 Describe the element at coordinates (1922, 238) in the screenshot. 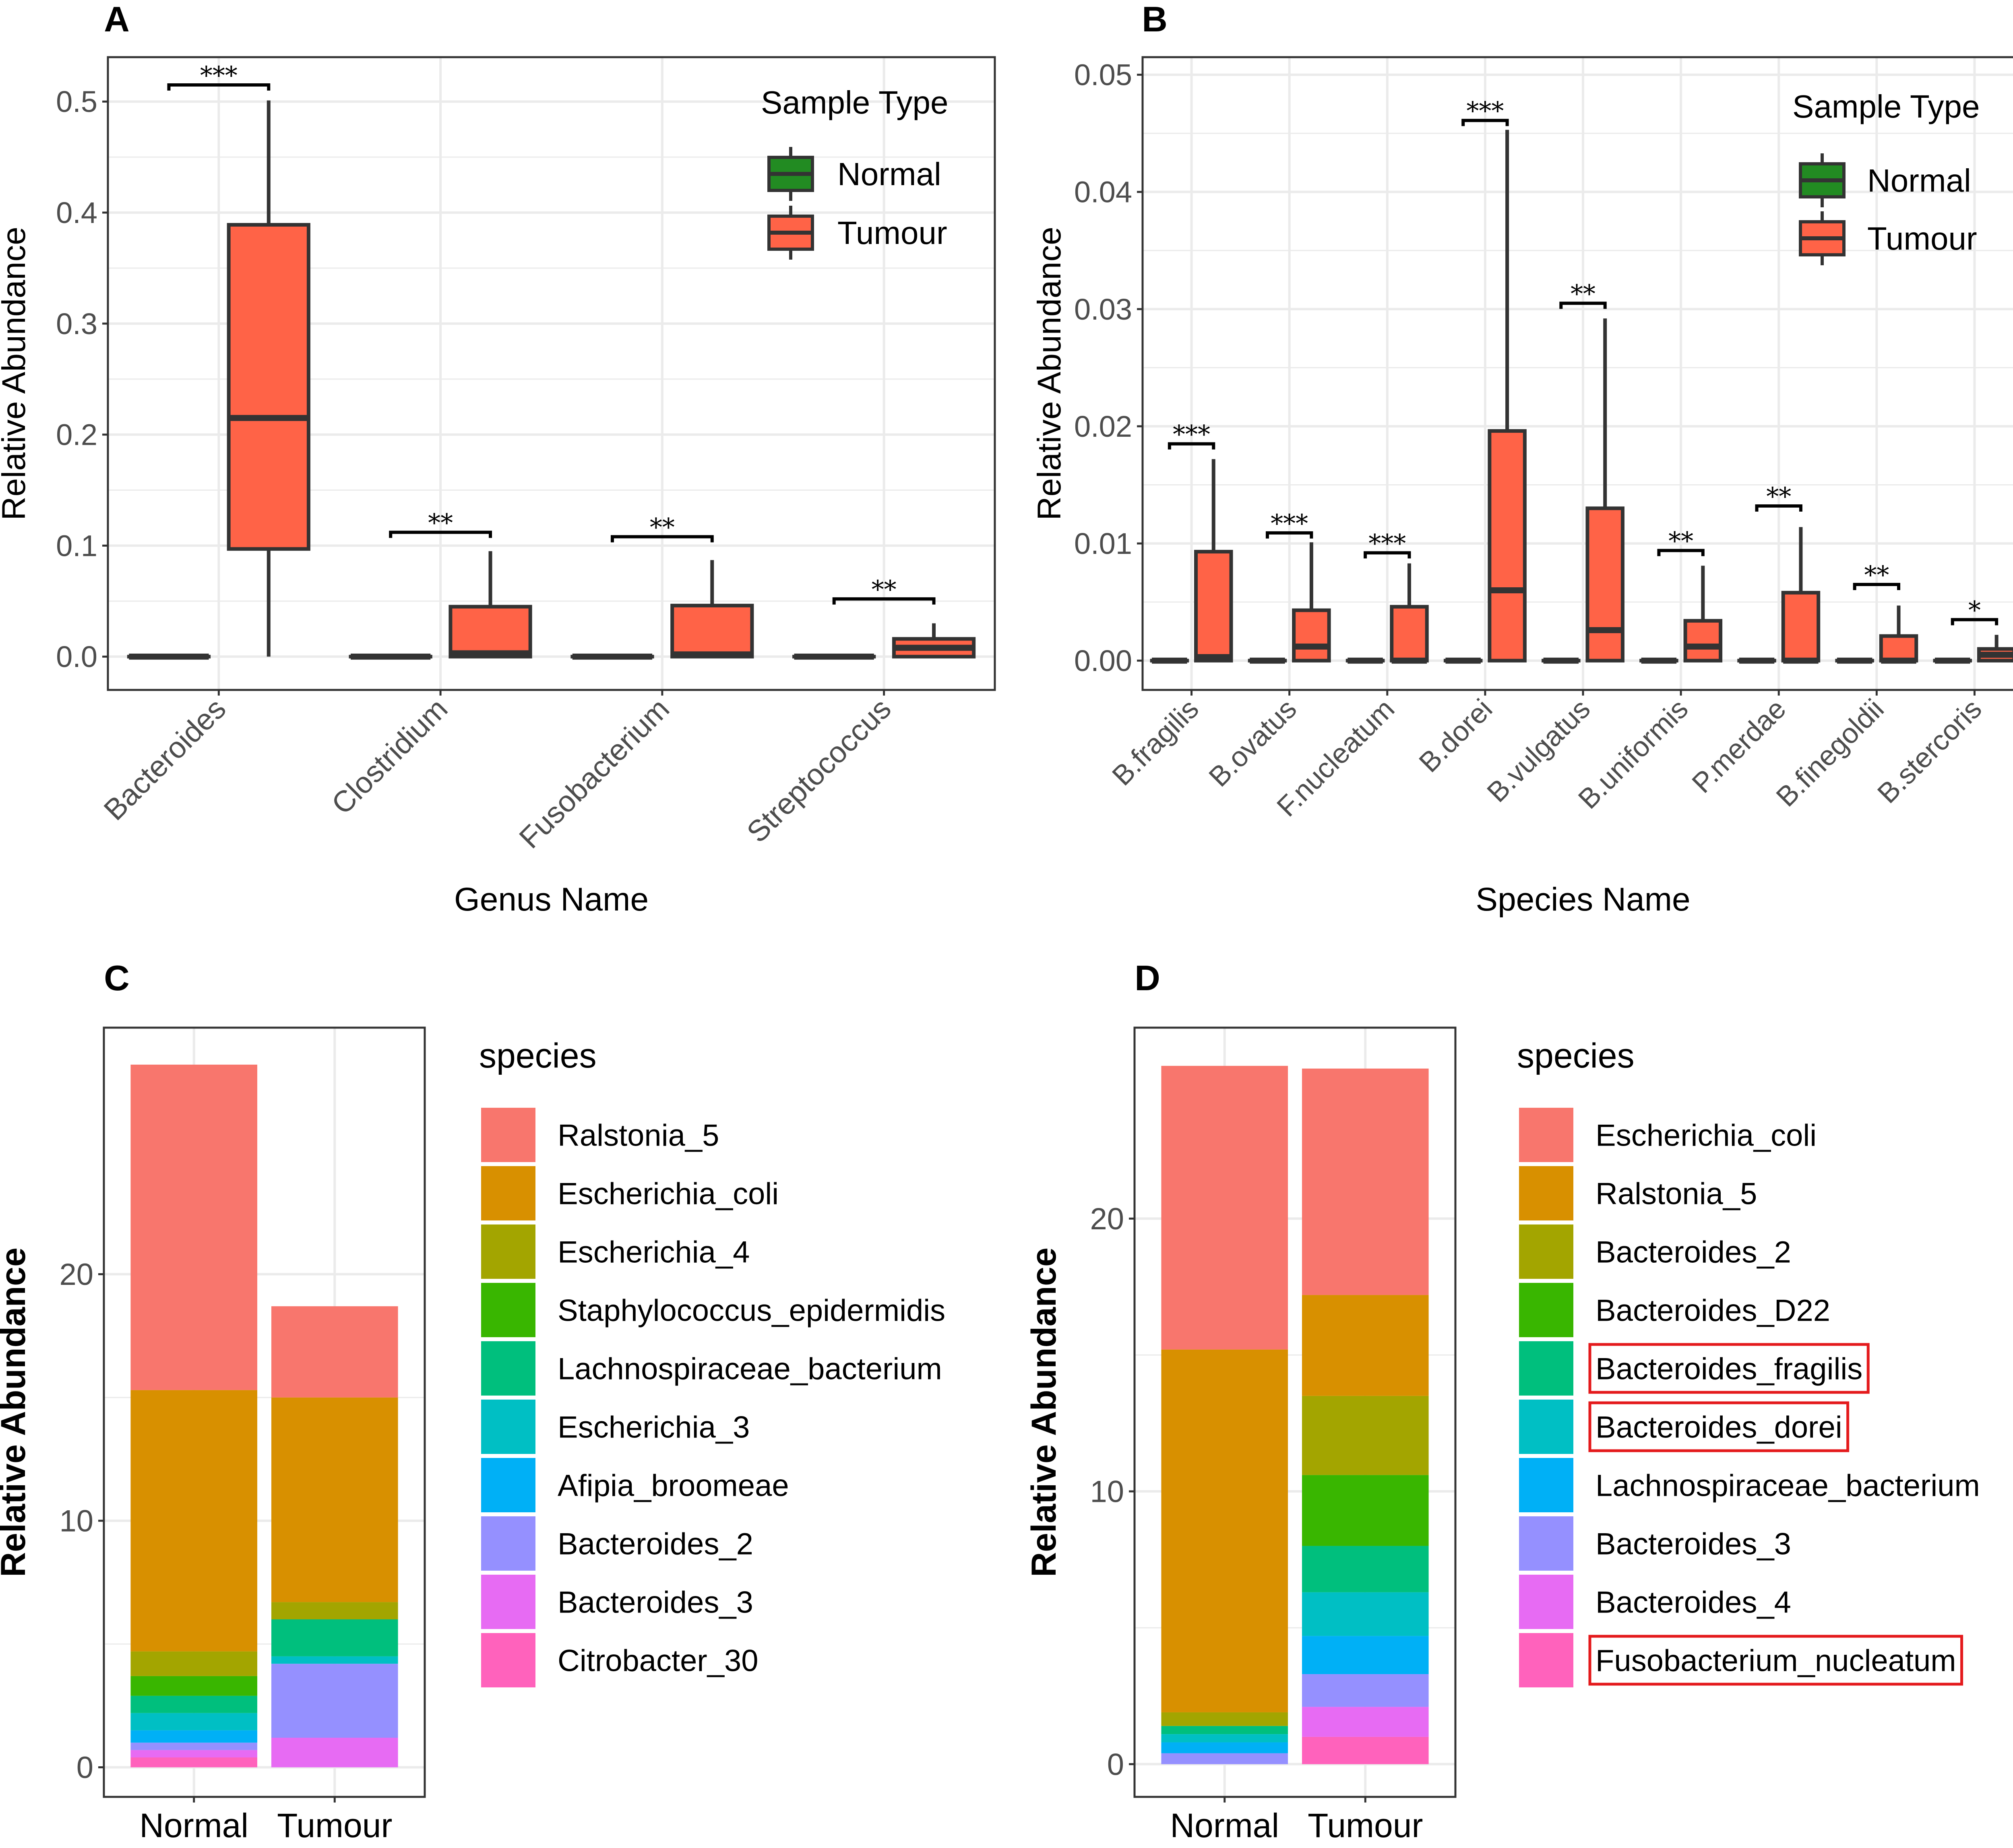

I see `legend-label-tumour: Tumour` at that location.